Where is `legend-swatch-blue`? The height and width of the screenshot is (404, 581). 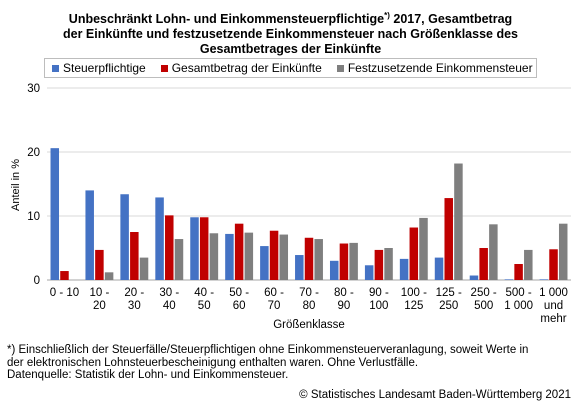
legend-swatch-blue is located at coordinates (55, 68).